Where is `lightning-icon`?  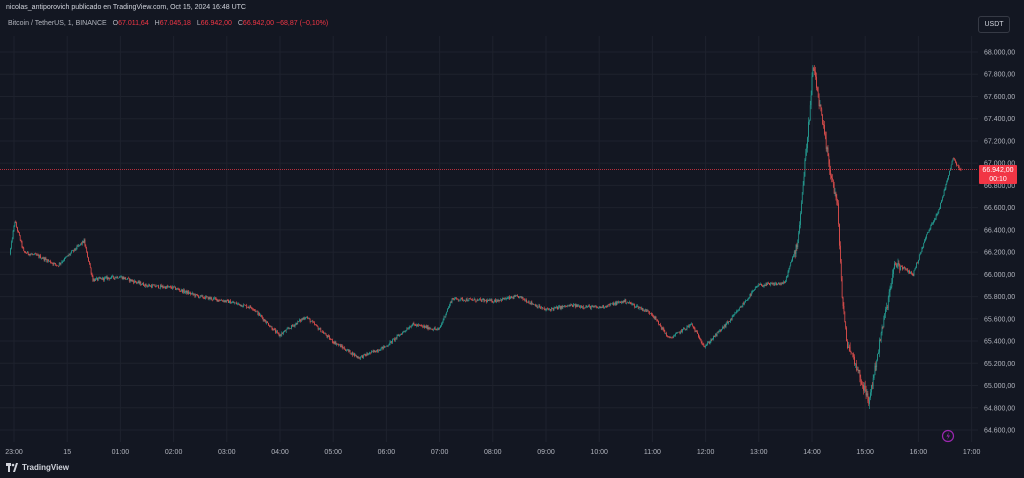 lightning-icon is located at coordinates (948, 436).